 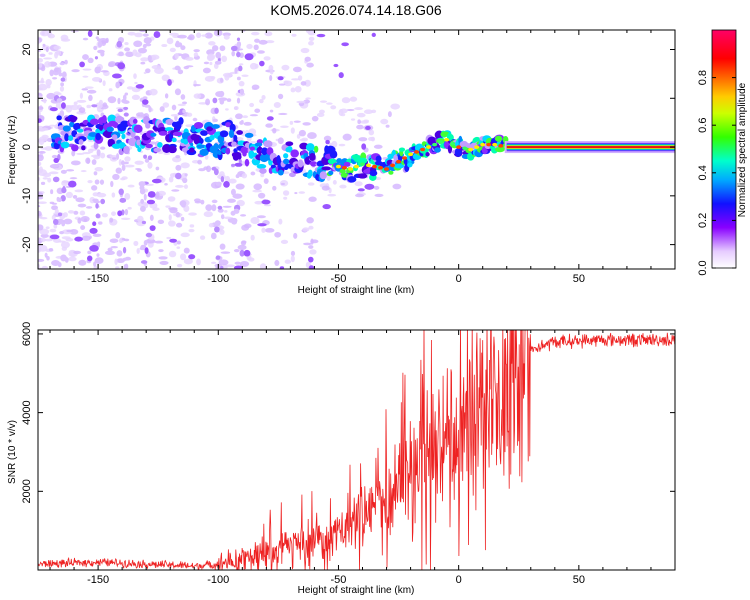 I want to click on spectrogram-ytick-label: 10, so click(x=27, y=98).